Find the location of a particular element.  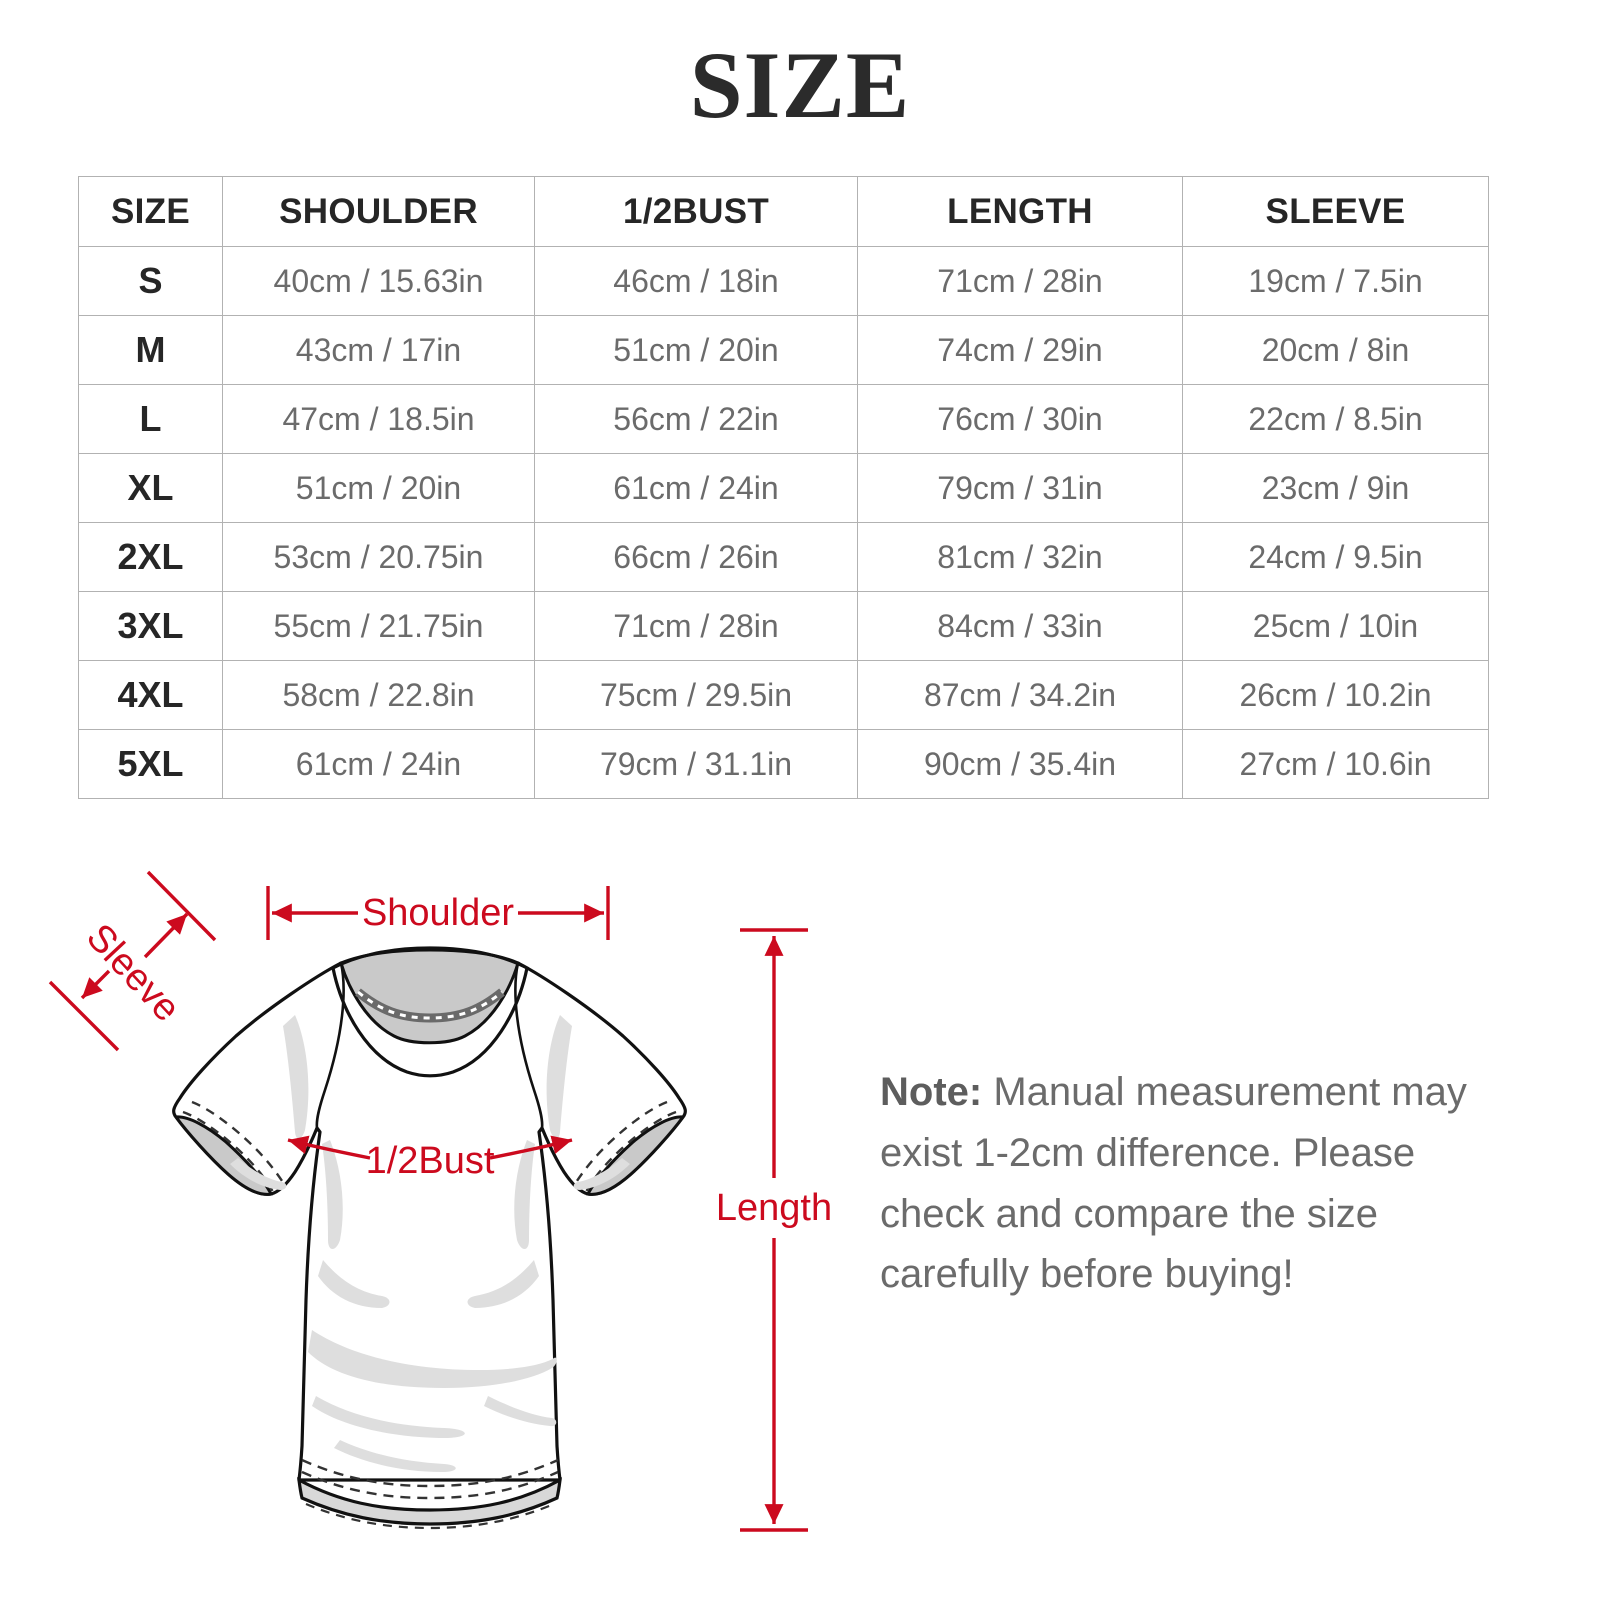

cell-half-bust: 56cm / 22in is located at coordinates (696, 419).